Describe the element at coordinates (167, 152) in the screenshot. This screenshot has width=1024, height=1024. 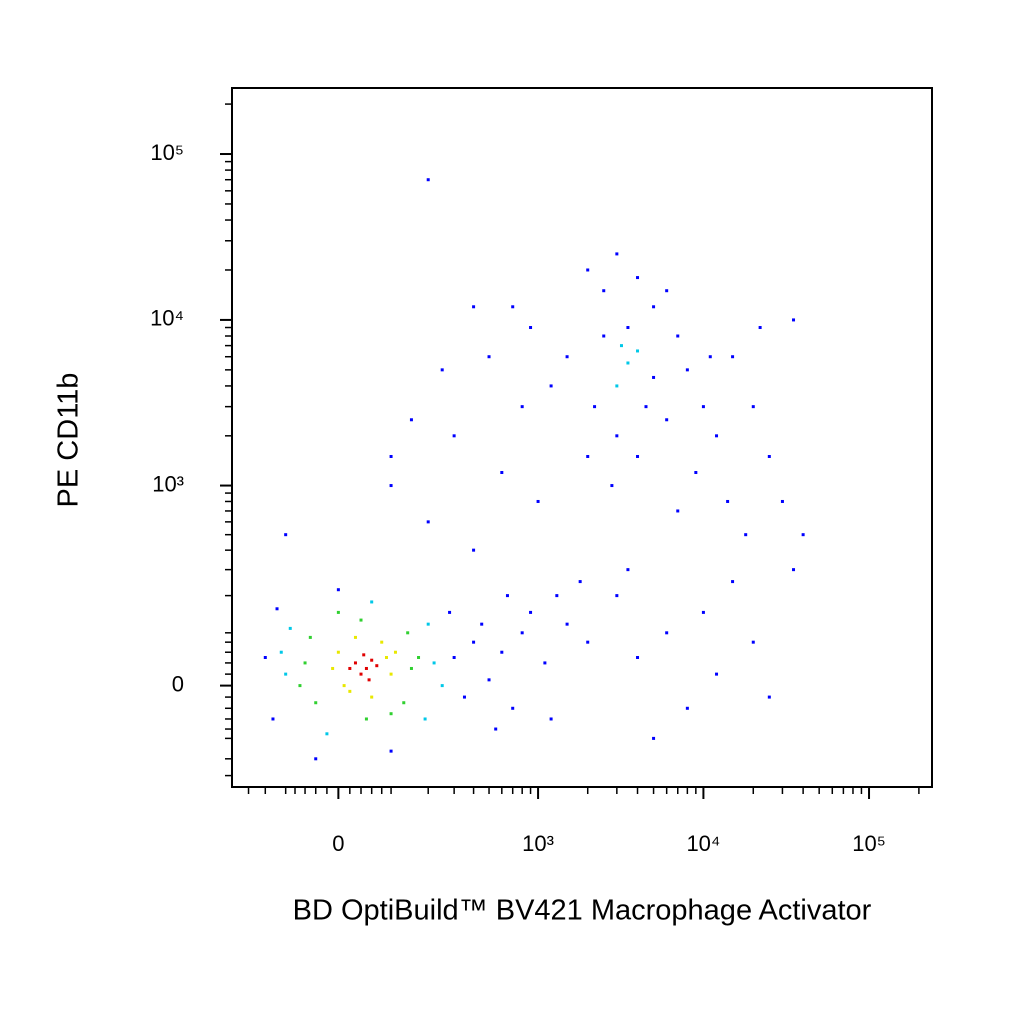
I see `y-tick-label: 10⁵` at that location.